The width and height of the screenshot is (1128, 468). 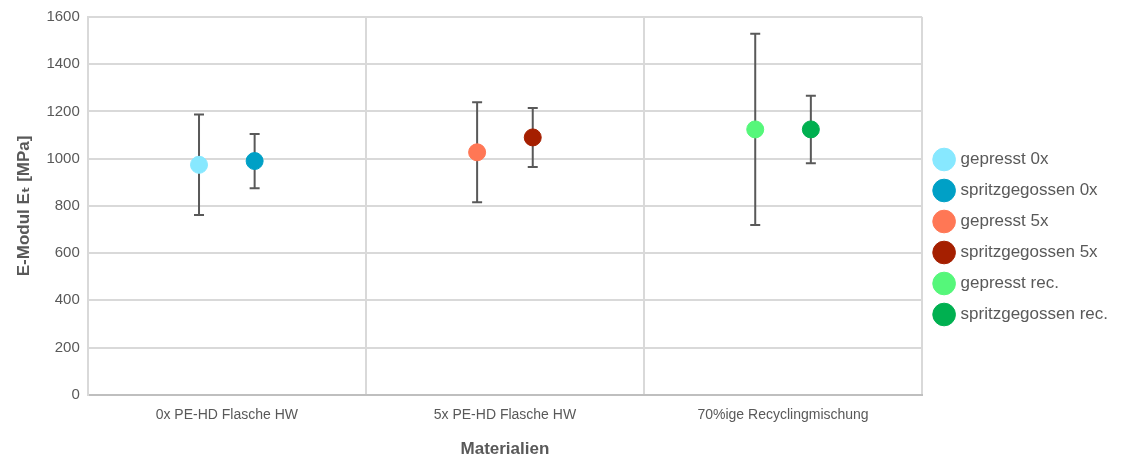 I want to click on y-tick-label: 400, so click(x=67, y=299).